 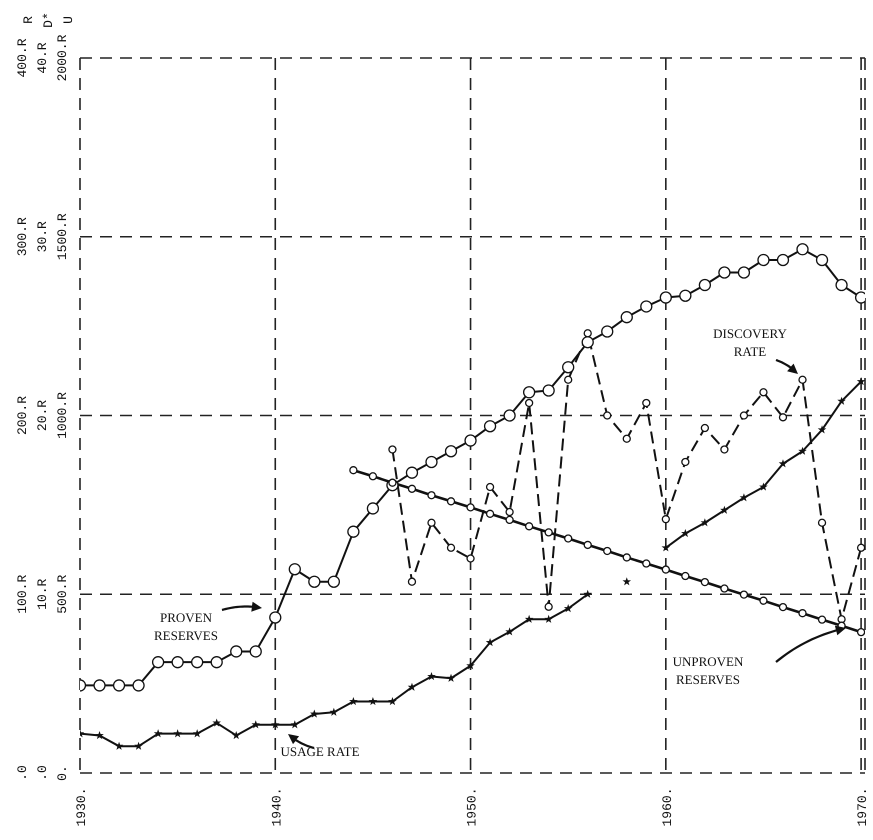 I want to click on y2-tick-label: 30.R, so click(x=42, y=236).